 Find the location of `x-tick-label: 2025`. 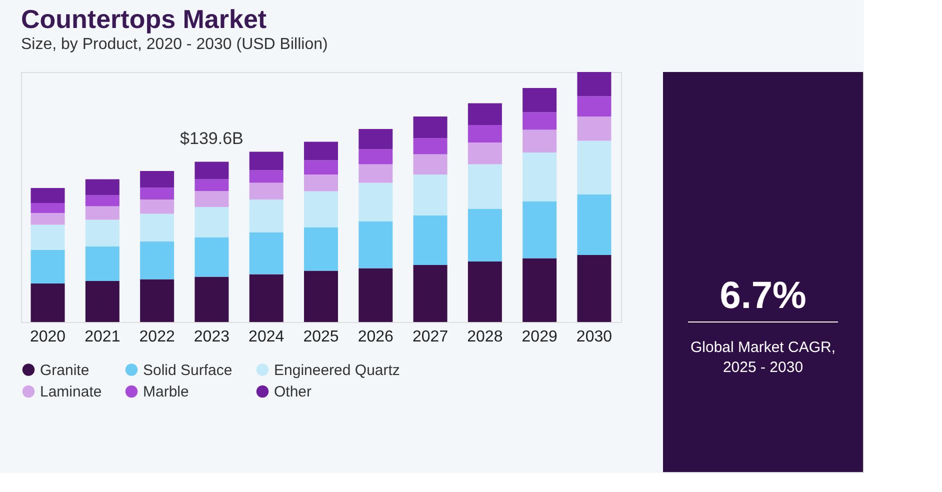

x-tick-label: 2025 is located at coordinates (321, 337).